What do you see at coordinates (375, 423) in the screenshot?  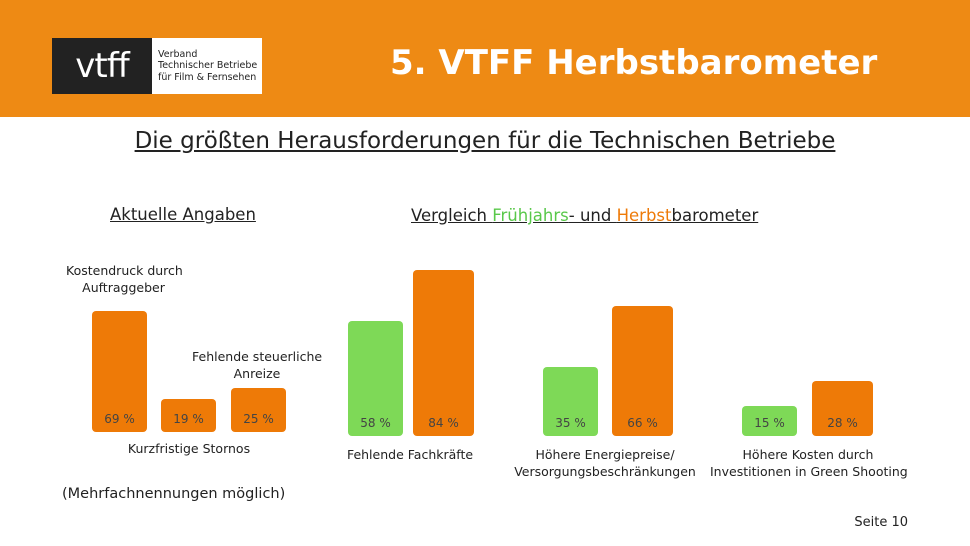 I see `spring-bar-value-1: 58 %` at bounding box center [375, 423].